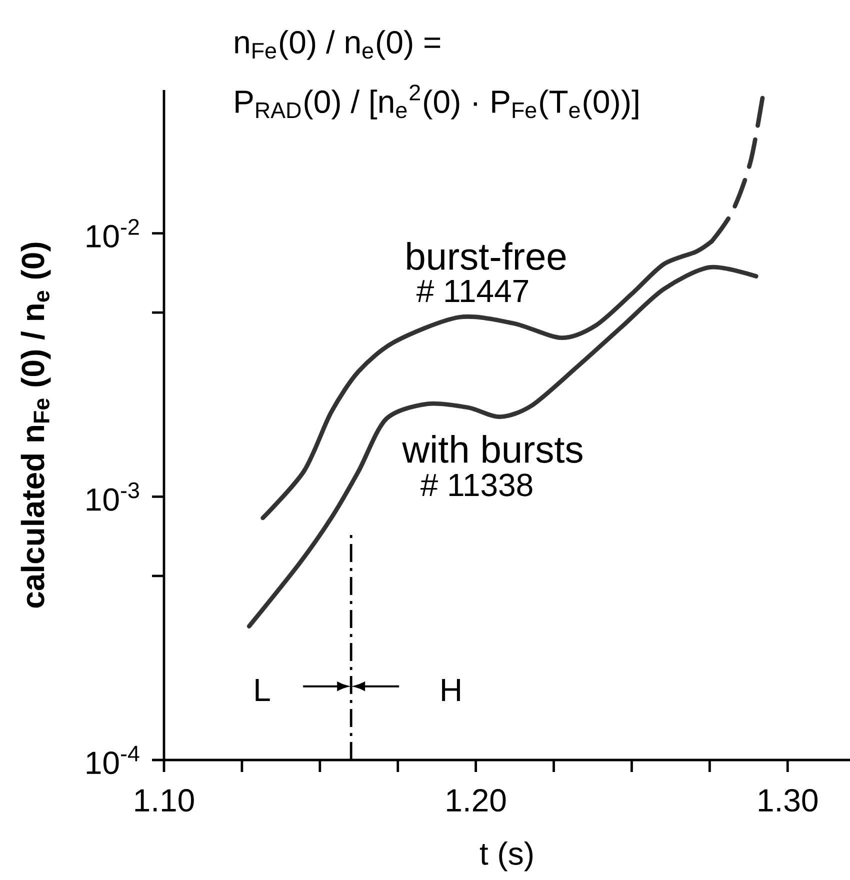 The image size is (850, 880). Describe the element at coordinates (506, 856) in the screenshot. I see `x-axis-title: t (s)` at that location.